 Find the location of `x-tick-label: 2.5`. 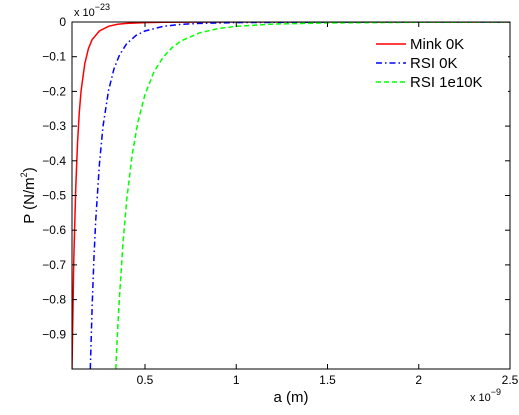

x-tick-label: 2.5 is located at coordinates (510, 380).